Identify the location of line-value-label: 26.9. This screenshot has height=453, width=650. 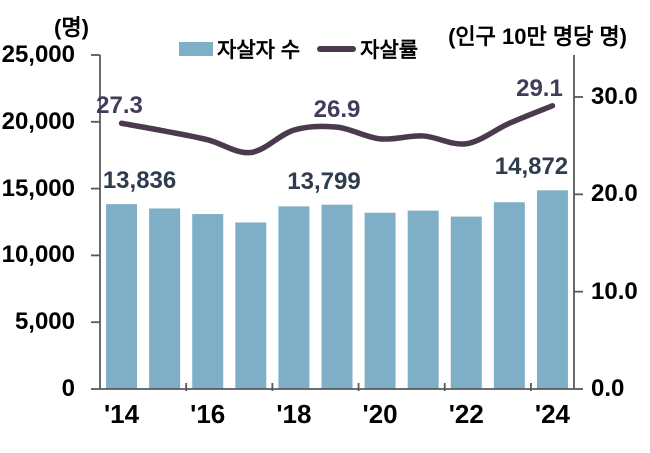
(337, 110).